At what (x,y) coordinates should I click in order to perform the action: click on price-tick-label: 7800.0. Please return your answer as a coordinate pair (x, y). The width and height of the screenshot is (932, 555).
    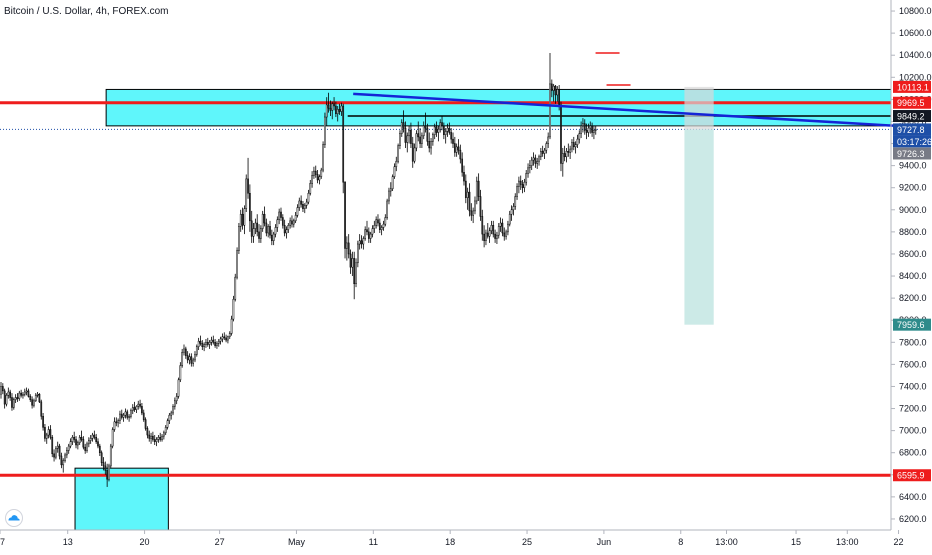
    Looking at the image, I should click on (913, 342).